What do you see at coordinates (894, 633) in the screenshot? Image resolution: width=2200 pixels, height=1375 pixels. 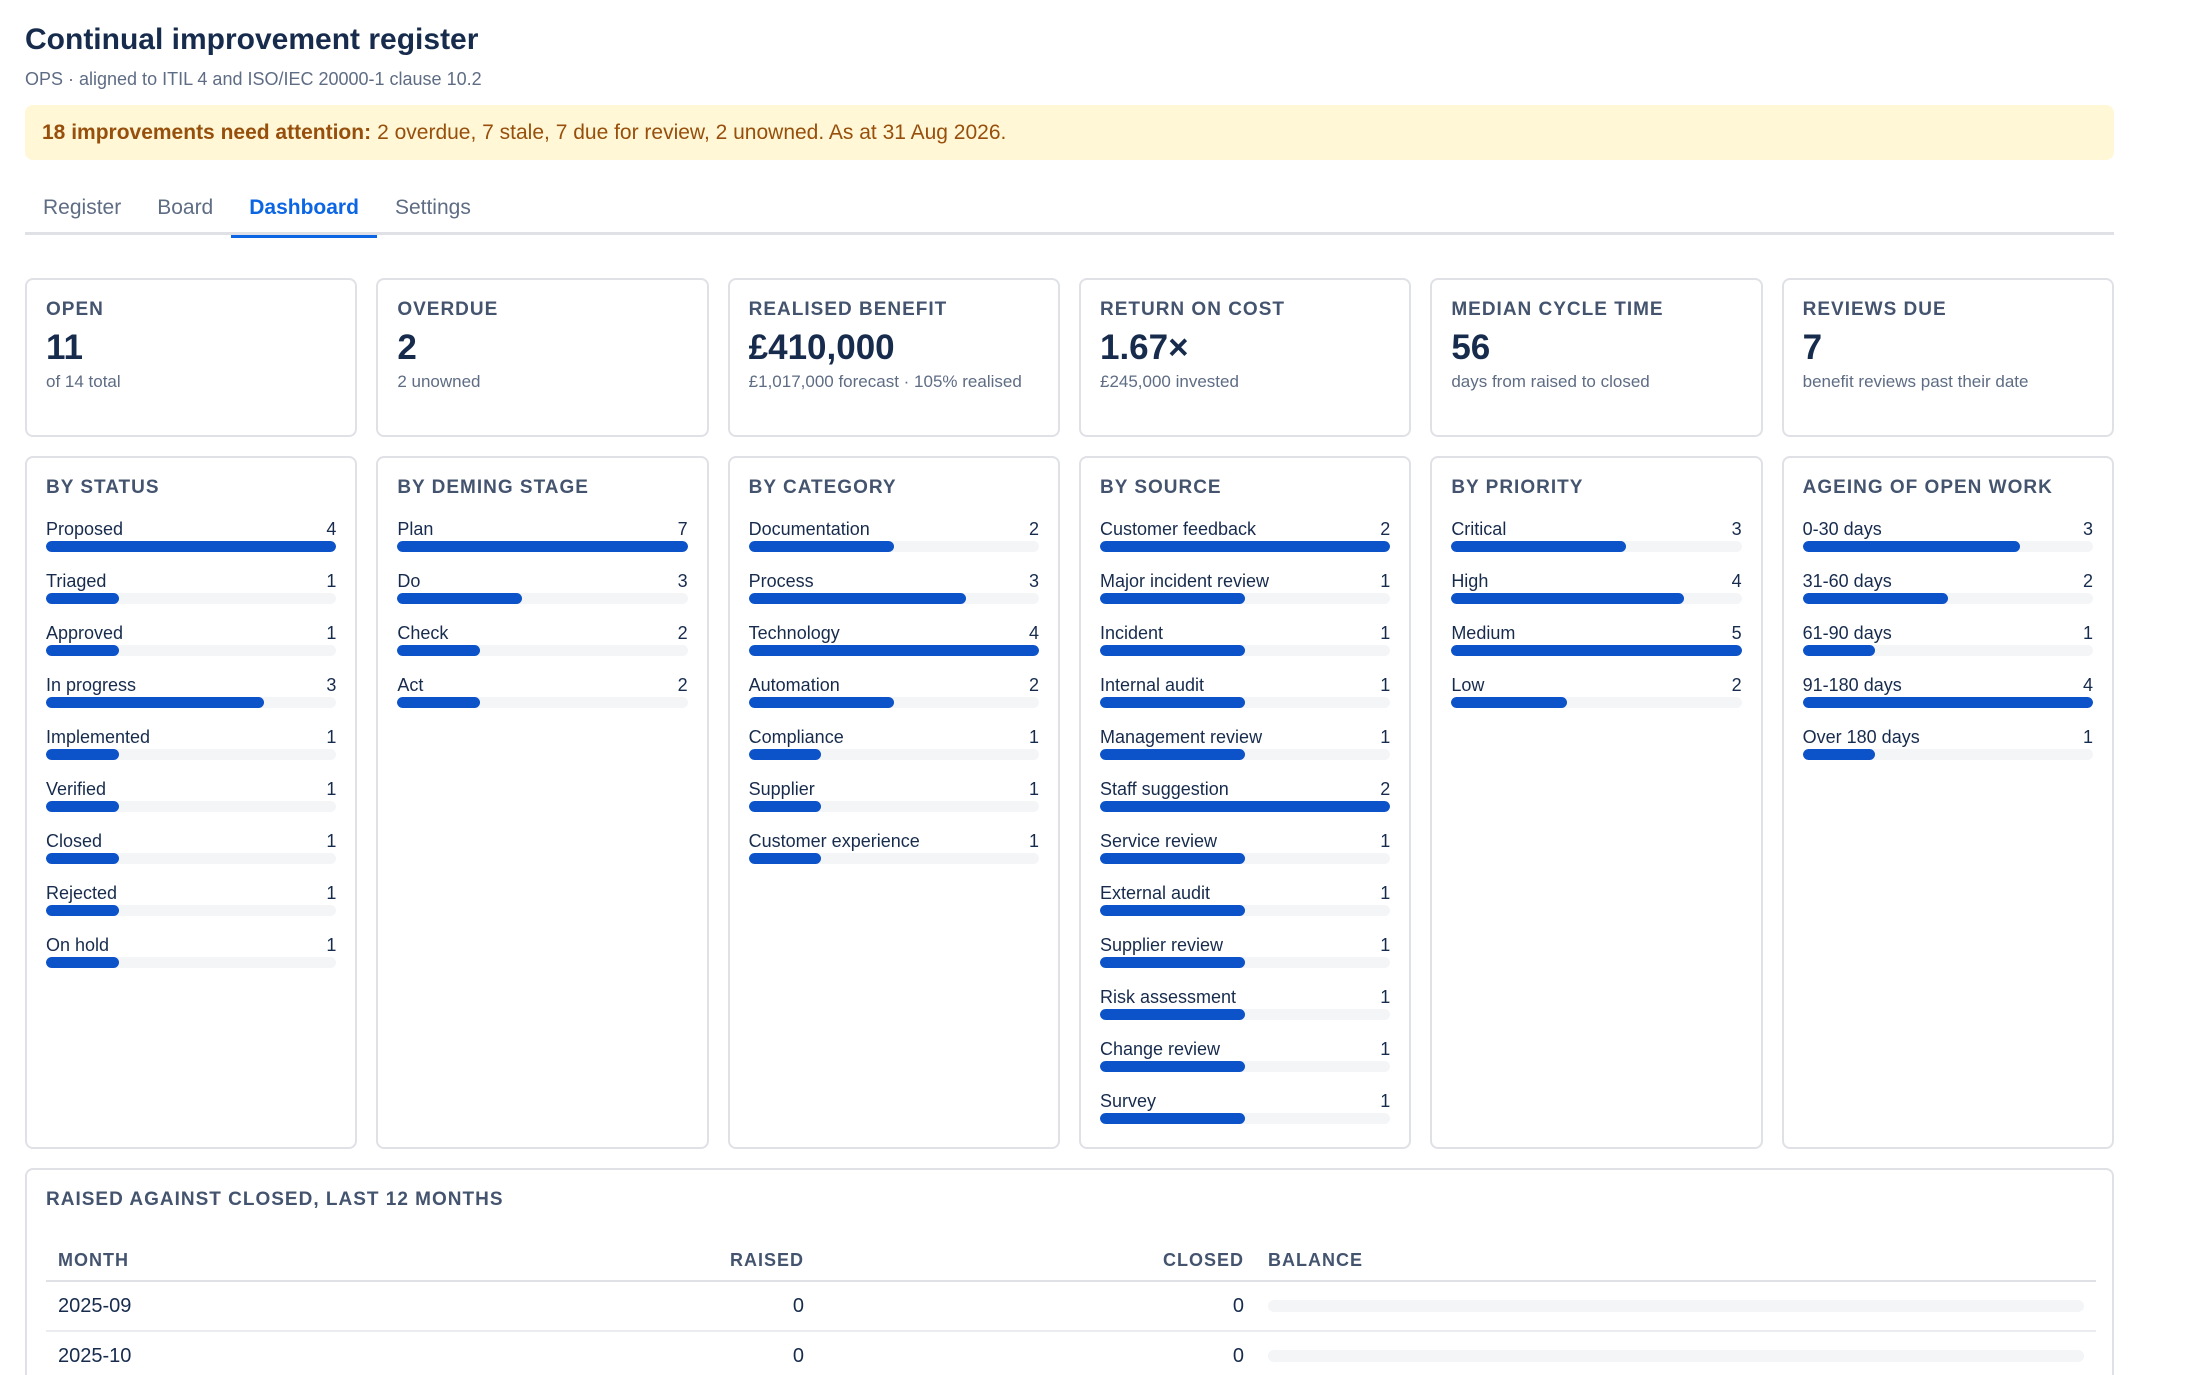 I see `bar-head: Technology 4` at bounding box center [894, 633].